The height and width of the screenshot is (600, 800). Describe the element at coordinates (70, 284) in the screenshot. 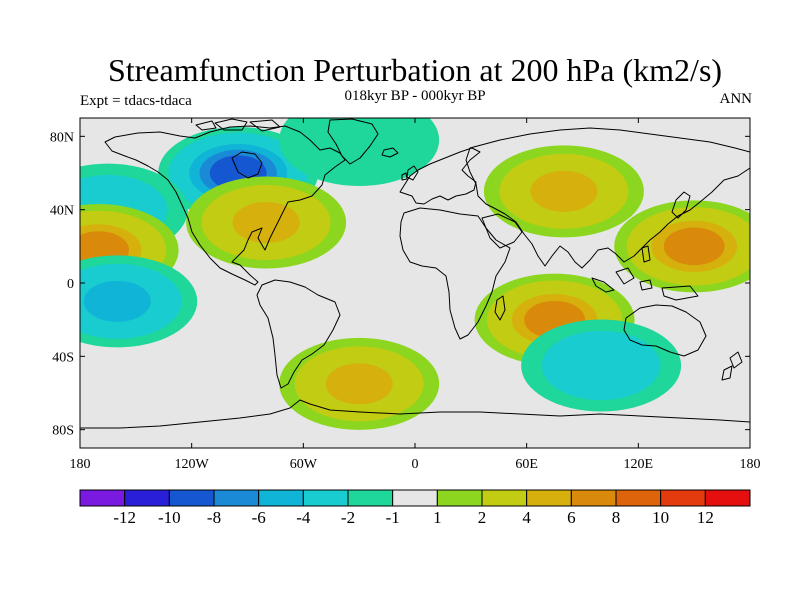

I see `lat-tick-label: 0` at that location.